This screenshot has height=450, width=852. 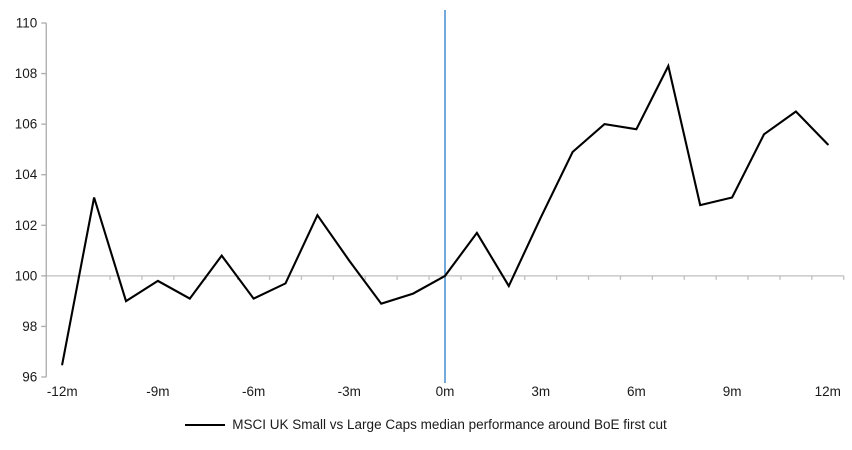 I want to click on x-tick-labels: -12m -9m -6m -3m 0m 3m 6m 9m 12m, so click(x=444, y=391).